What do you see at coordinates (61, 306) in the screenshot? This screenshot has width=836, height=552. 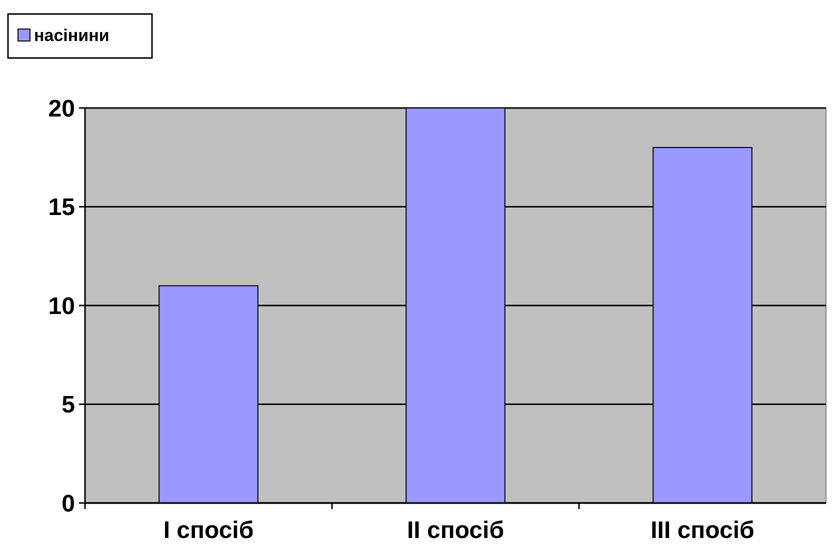 I see `y-tick-label: 10` at bounding box center [61, 306].